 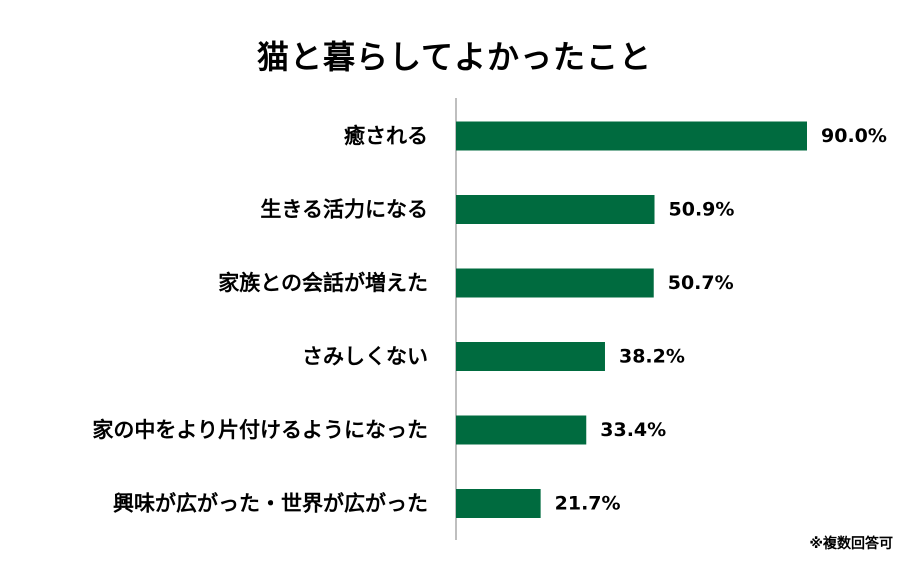 What do you see at coordinates (702, 210) in the screenshot?
I see `value-label: 50.9%` at bounding box center [702, 210].